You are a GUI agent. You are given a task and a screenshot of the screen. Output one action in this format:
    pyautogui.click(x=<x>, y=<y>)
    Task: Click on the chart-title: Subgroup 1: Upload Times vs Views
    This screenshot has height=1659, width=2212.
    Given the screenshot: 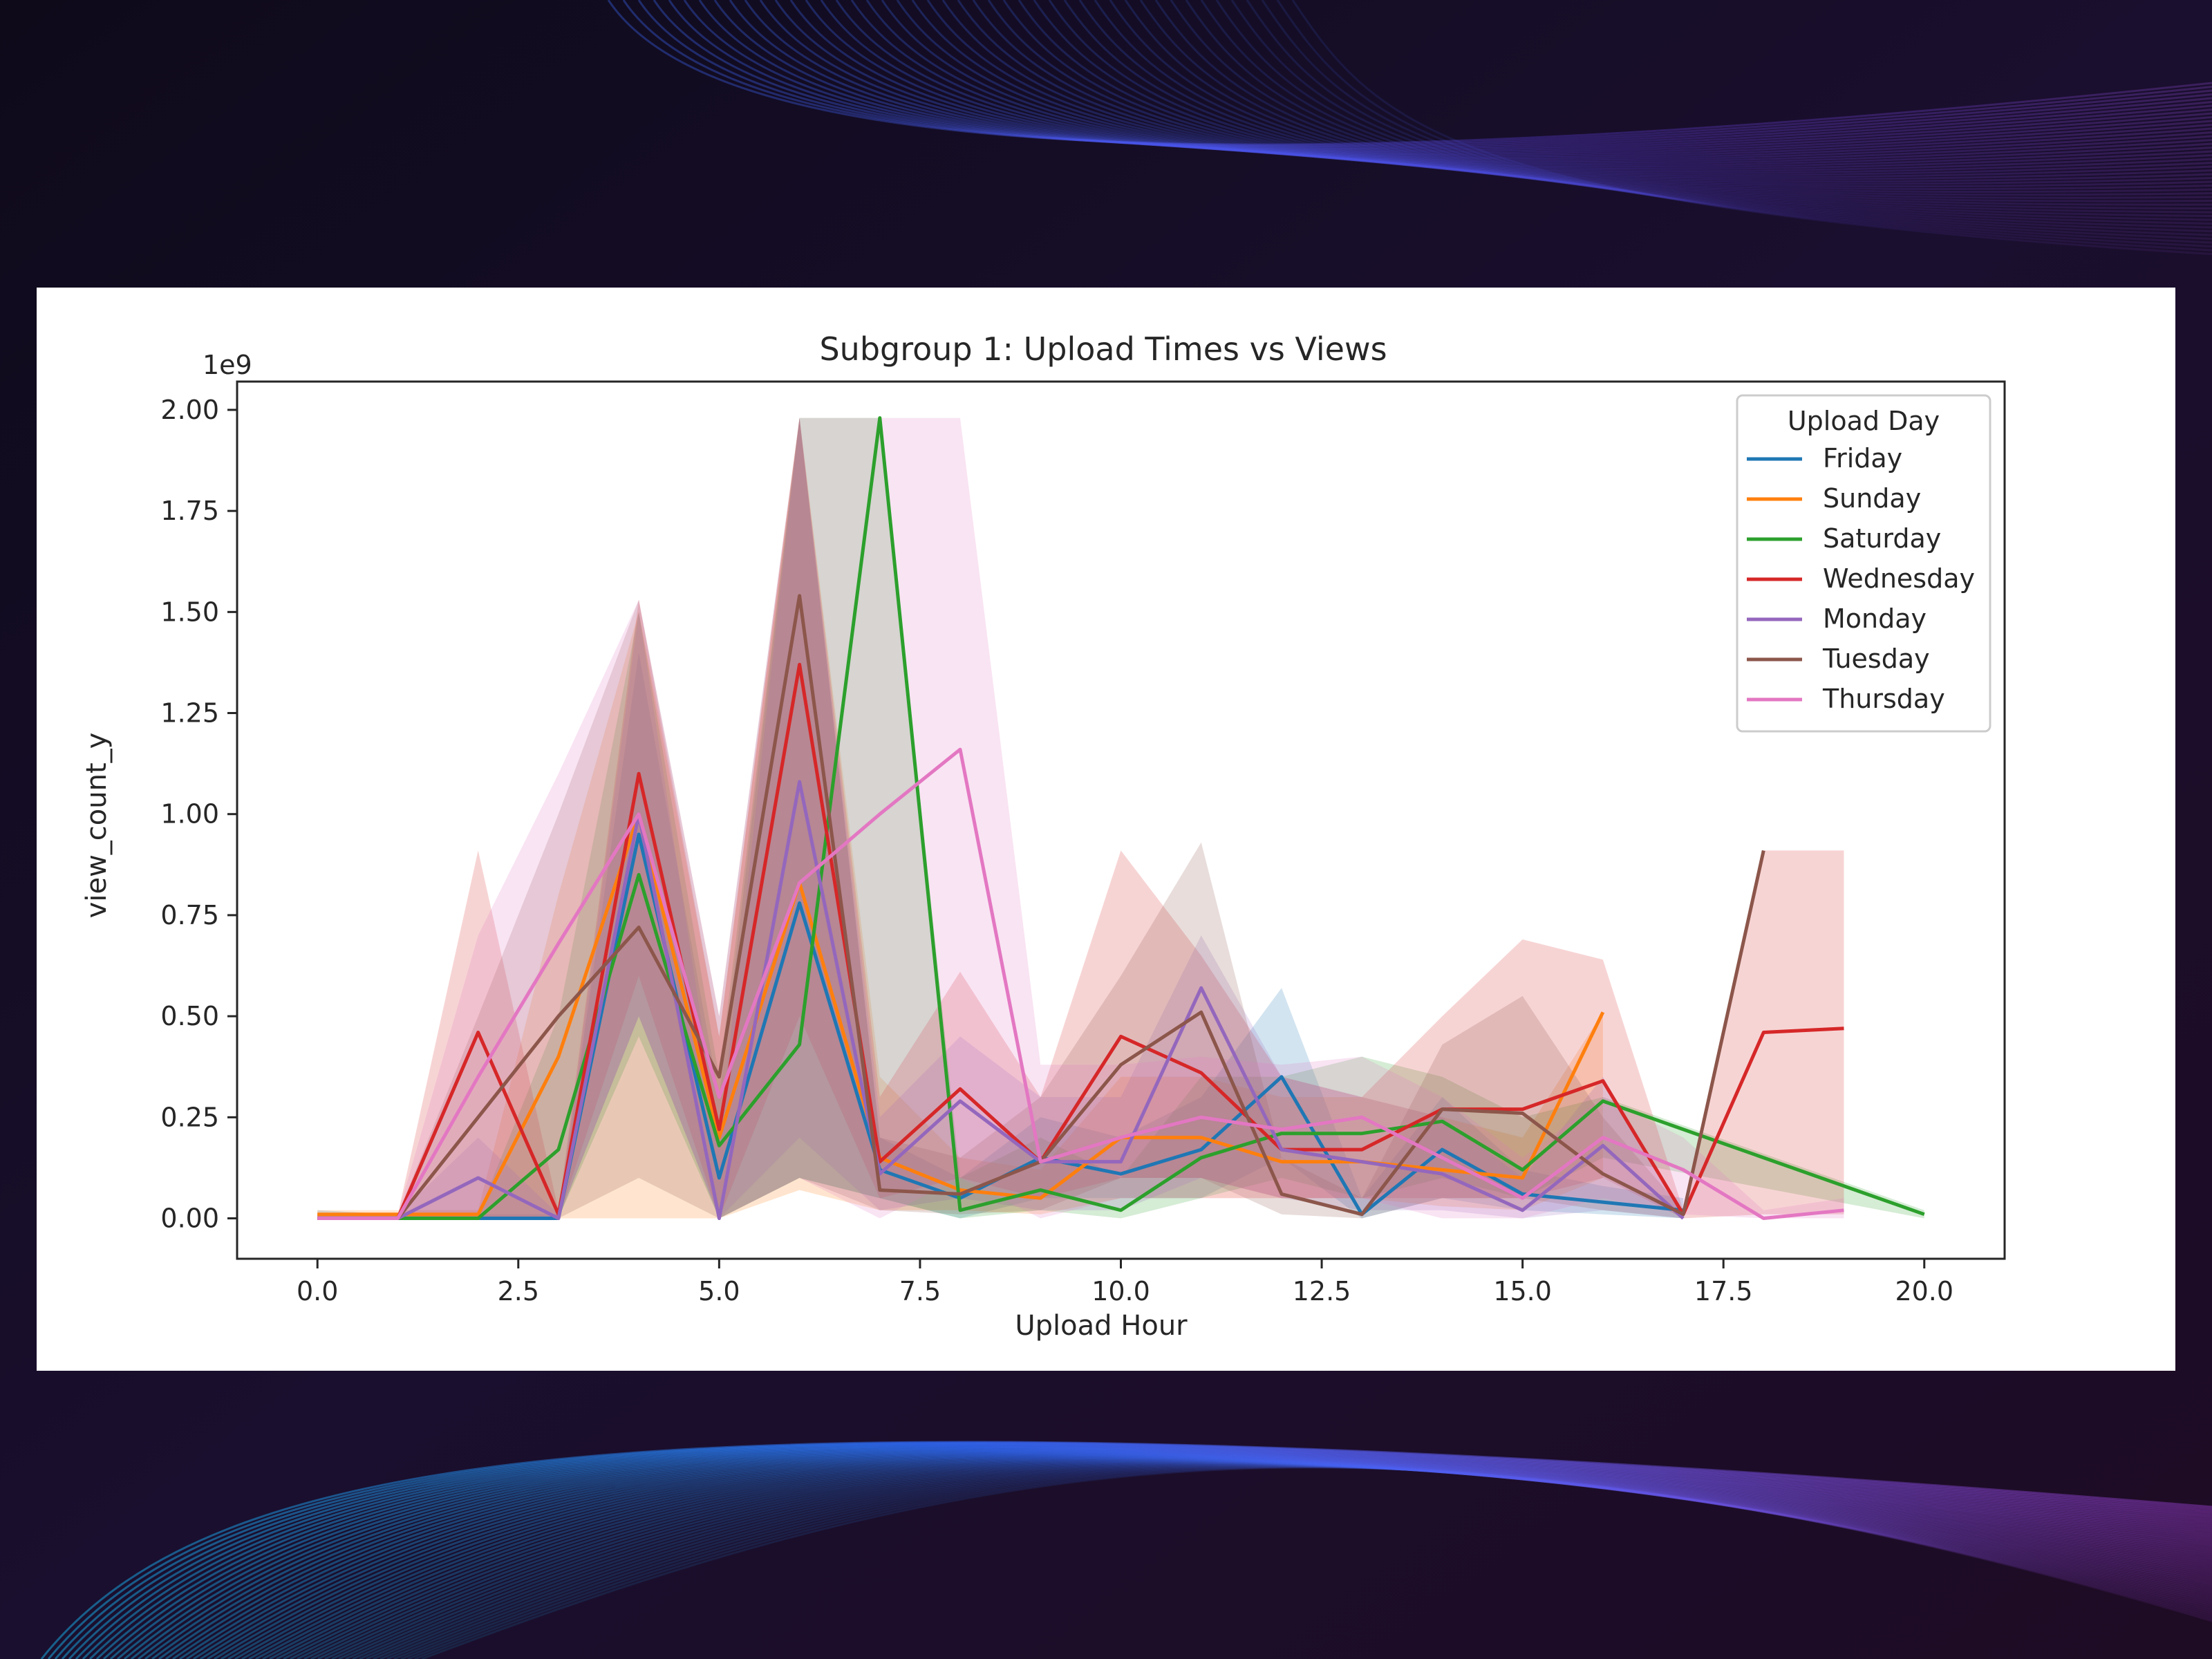 What is the action you would take?
    pyautogui.click(x=1103, y=349)
    